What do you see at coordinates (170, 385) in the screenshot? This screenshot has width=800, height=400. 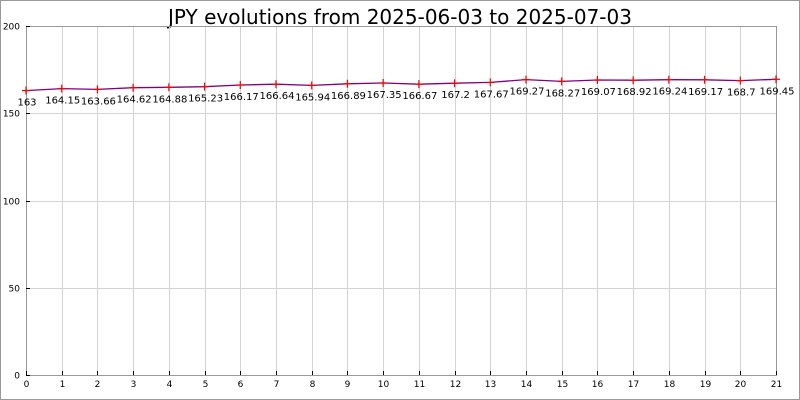 I see `x-tick-label: 4` at bounding box center [170, 385].